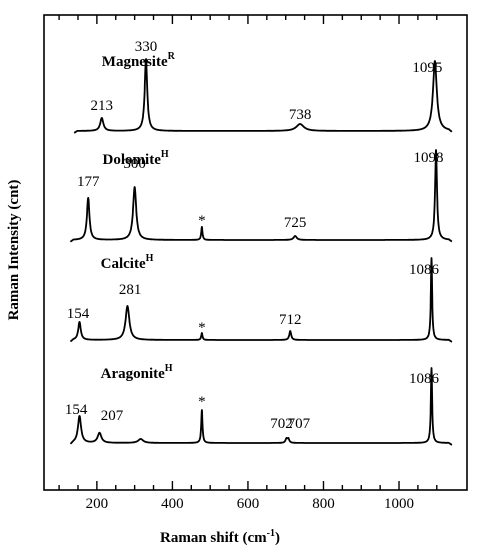 This screenshot has width=483, height=550. I want to click on peak-label: 177, so click(88, 182).